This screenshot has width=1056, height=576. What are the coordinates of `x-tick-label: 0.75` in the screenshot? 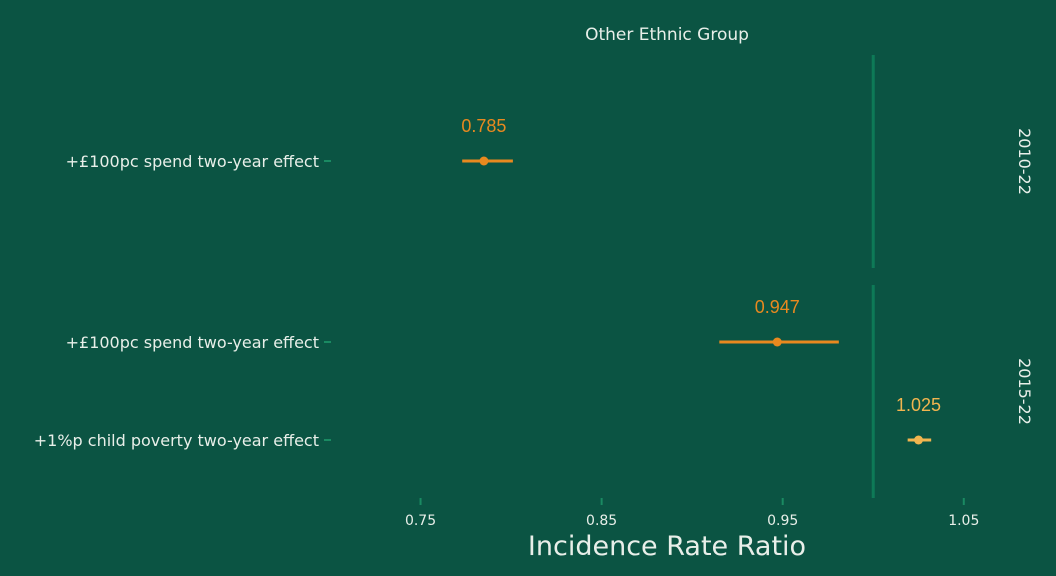 It's located at (420, 521).